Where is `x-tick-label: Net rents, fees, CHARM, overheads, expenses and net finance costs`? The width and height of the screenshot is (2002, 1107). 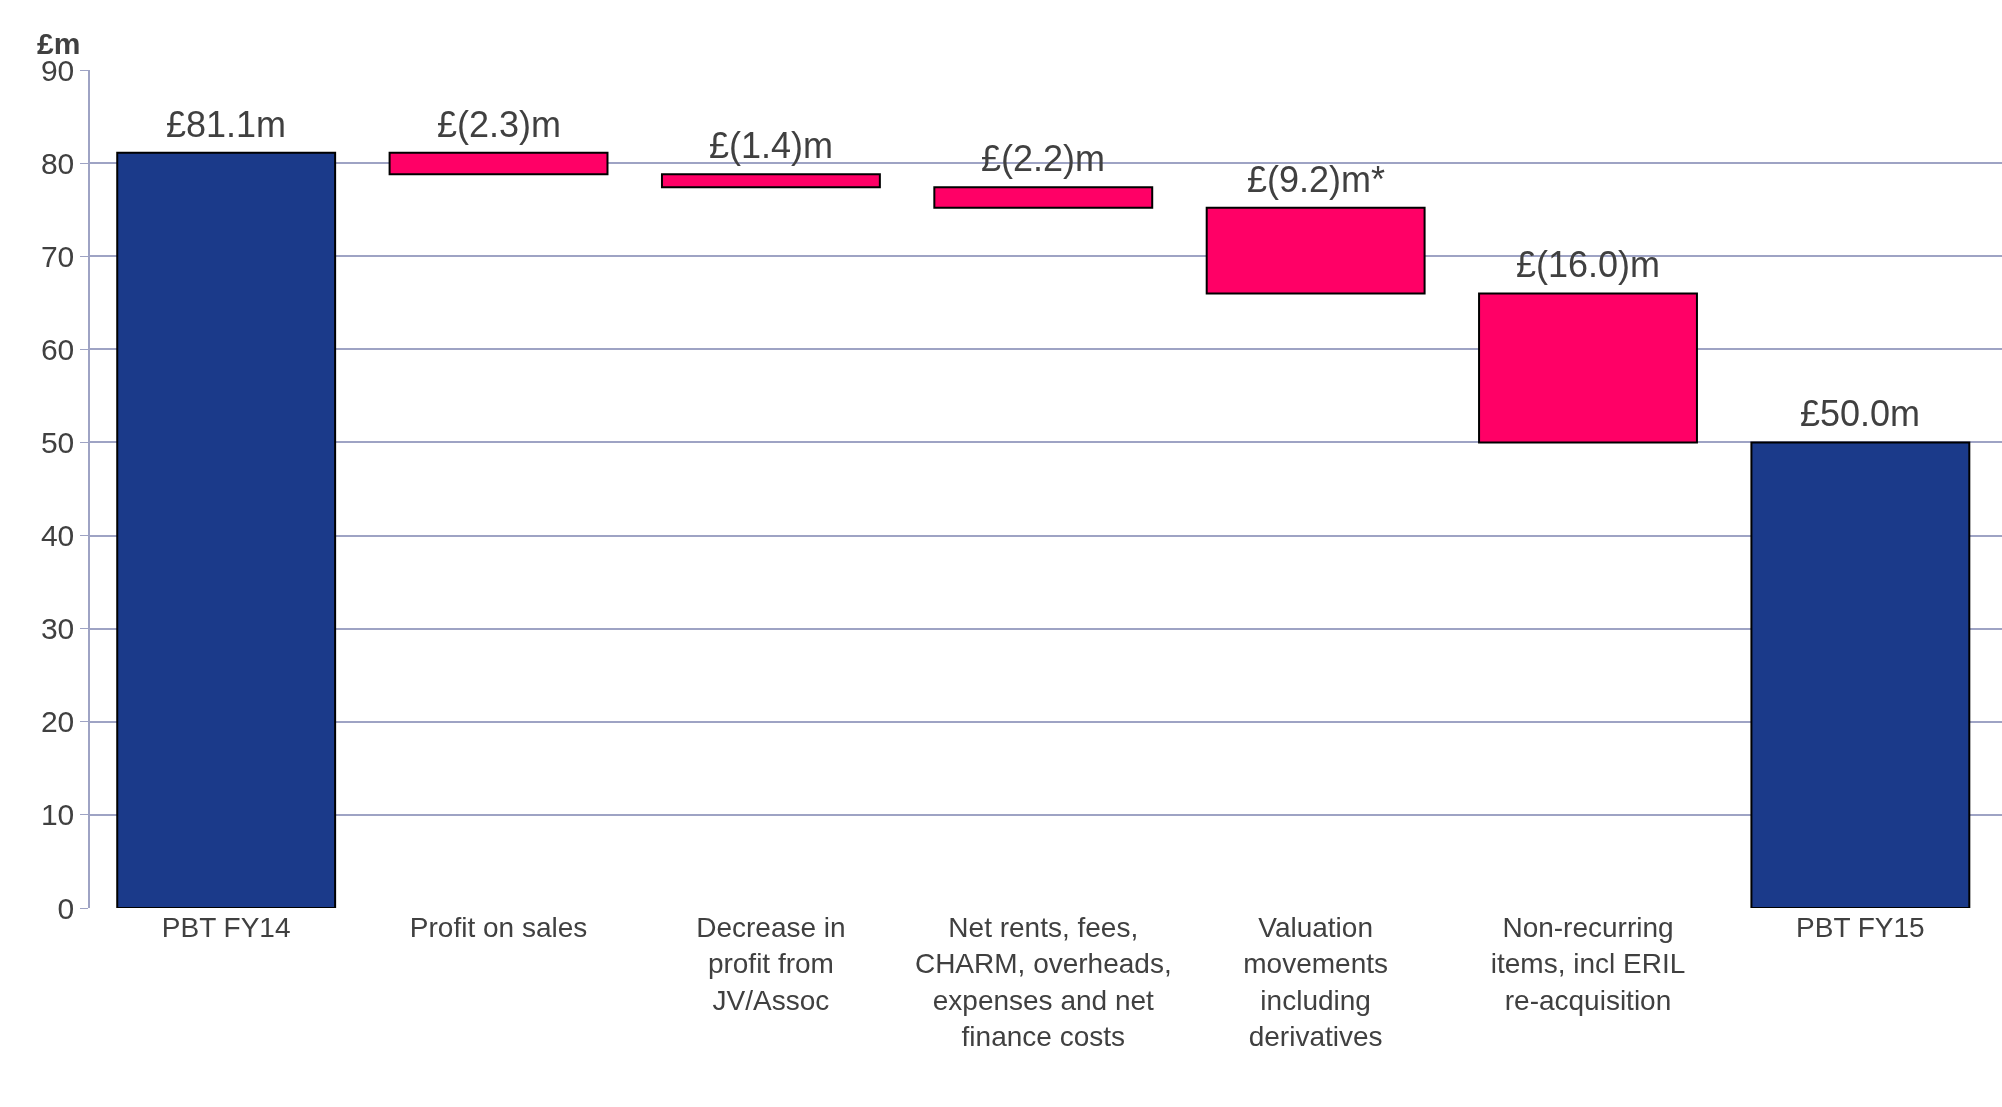 x-tick-label: Net rents, fees, CHARM, overheads, expenses and net finance costs is located at coordinates (1043, 982).